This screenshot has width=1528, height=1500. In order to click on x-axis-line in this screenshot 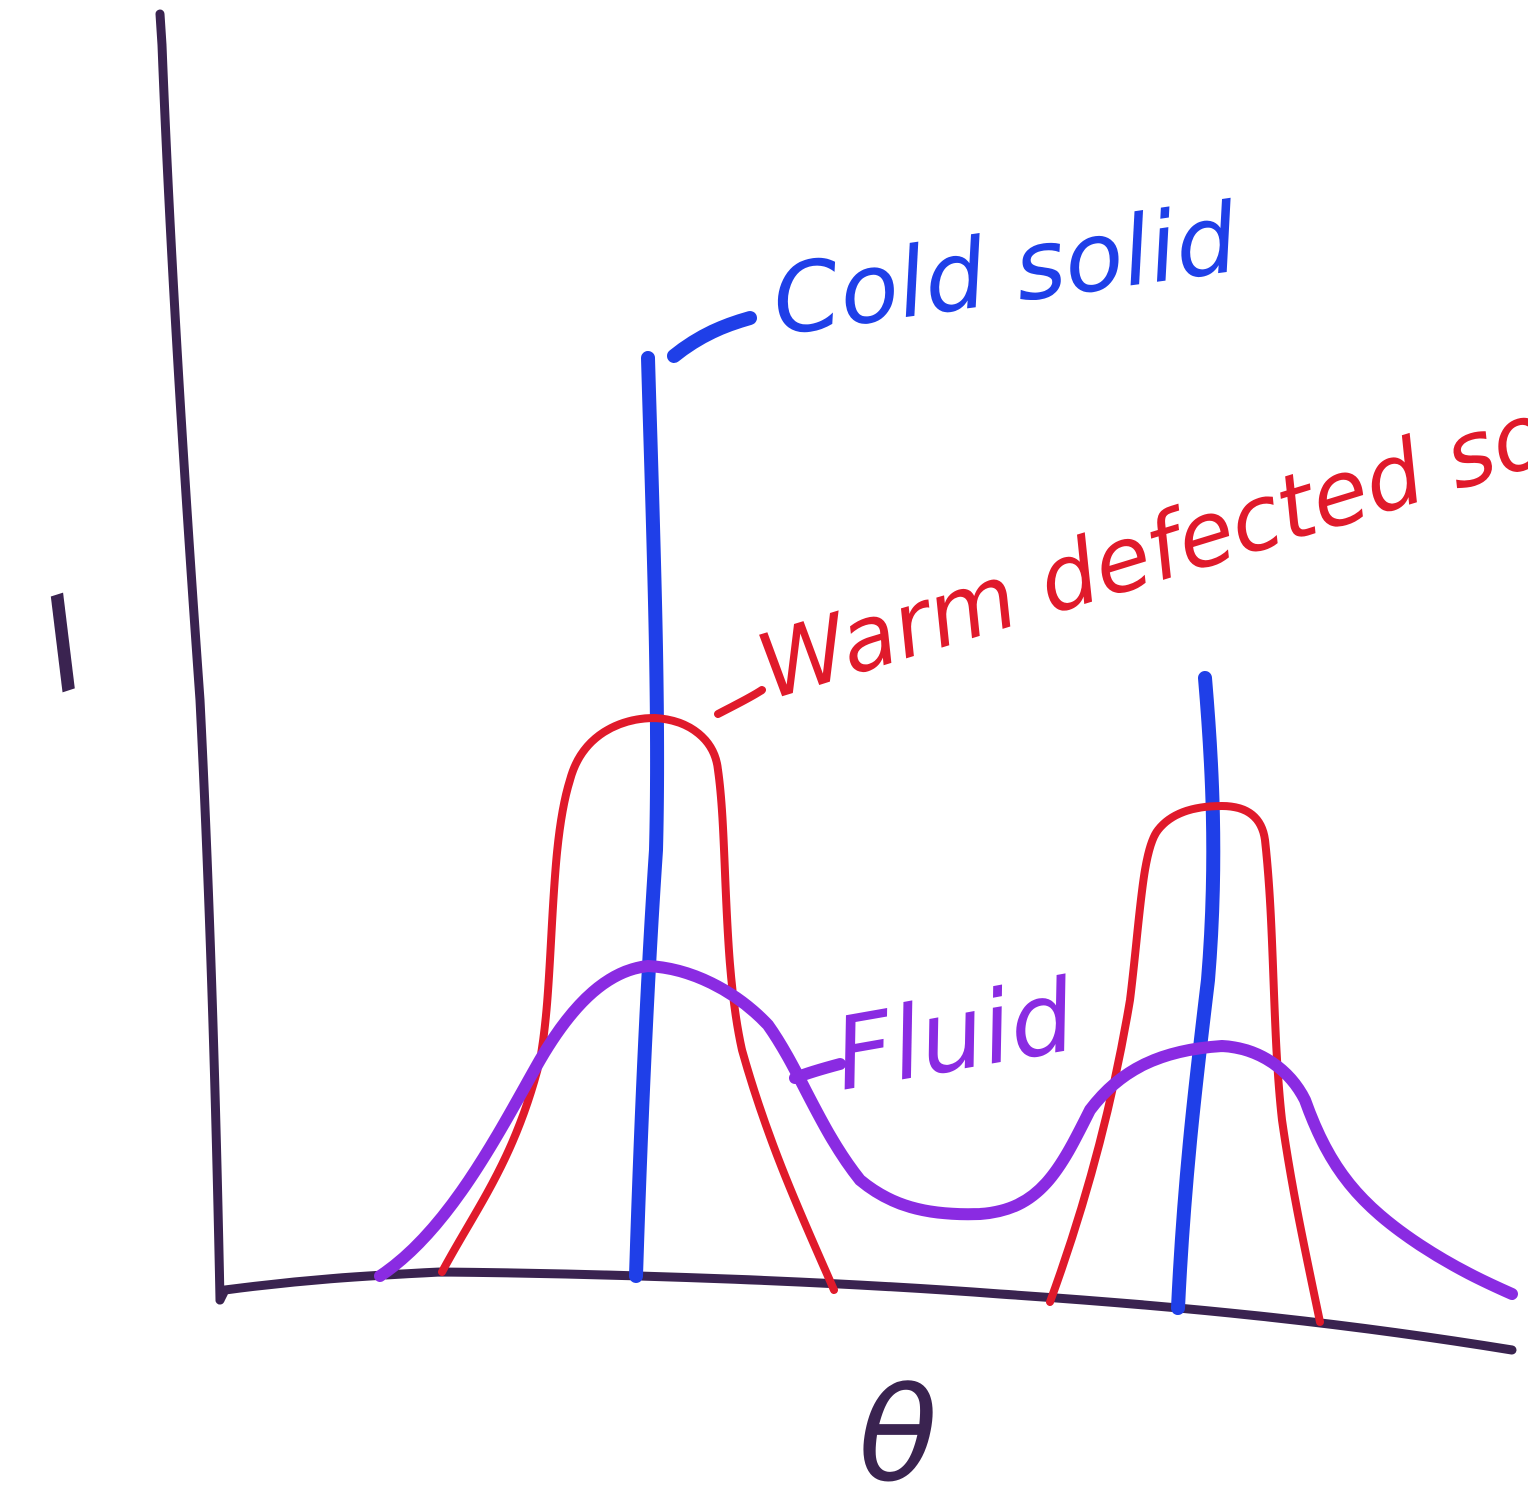, I will do `click(866, 1311)`.